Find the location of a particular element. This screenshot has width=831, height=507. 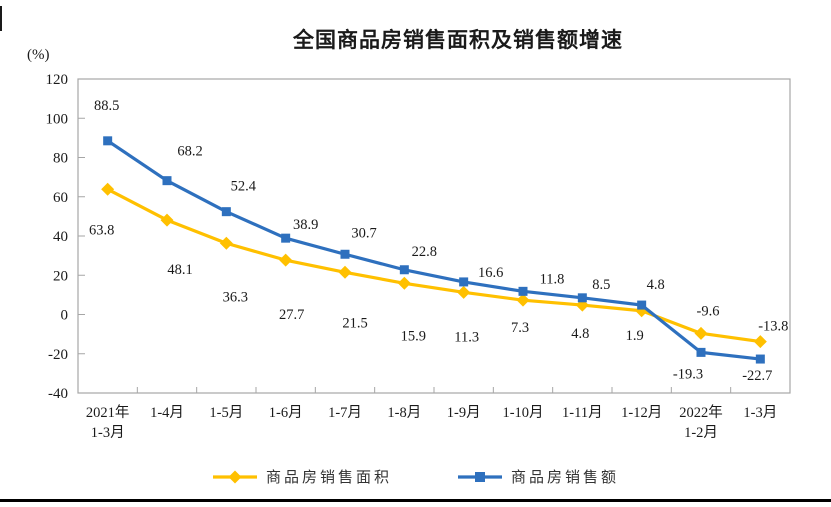

svg-text: 1-9月 is located at coordinates (464, 413).